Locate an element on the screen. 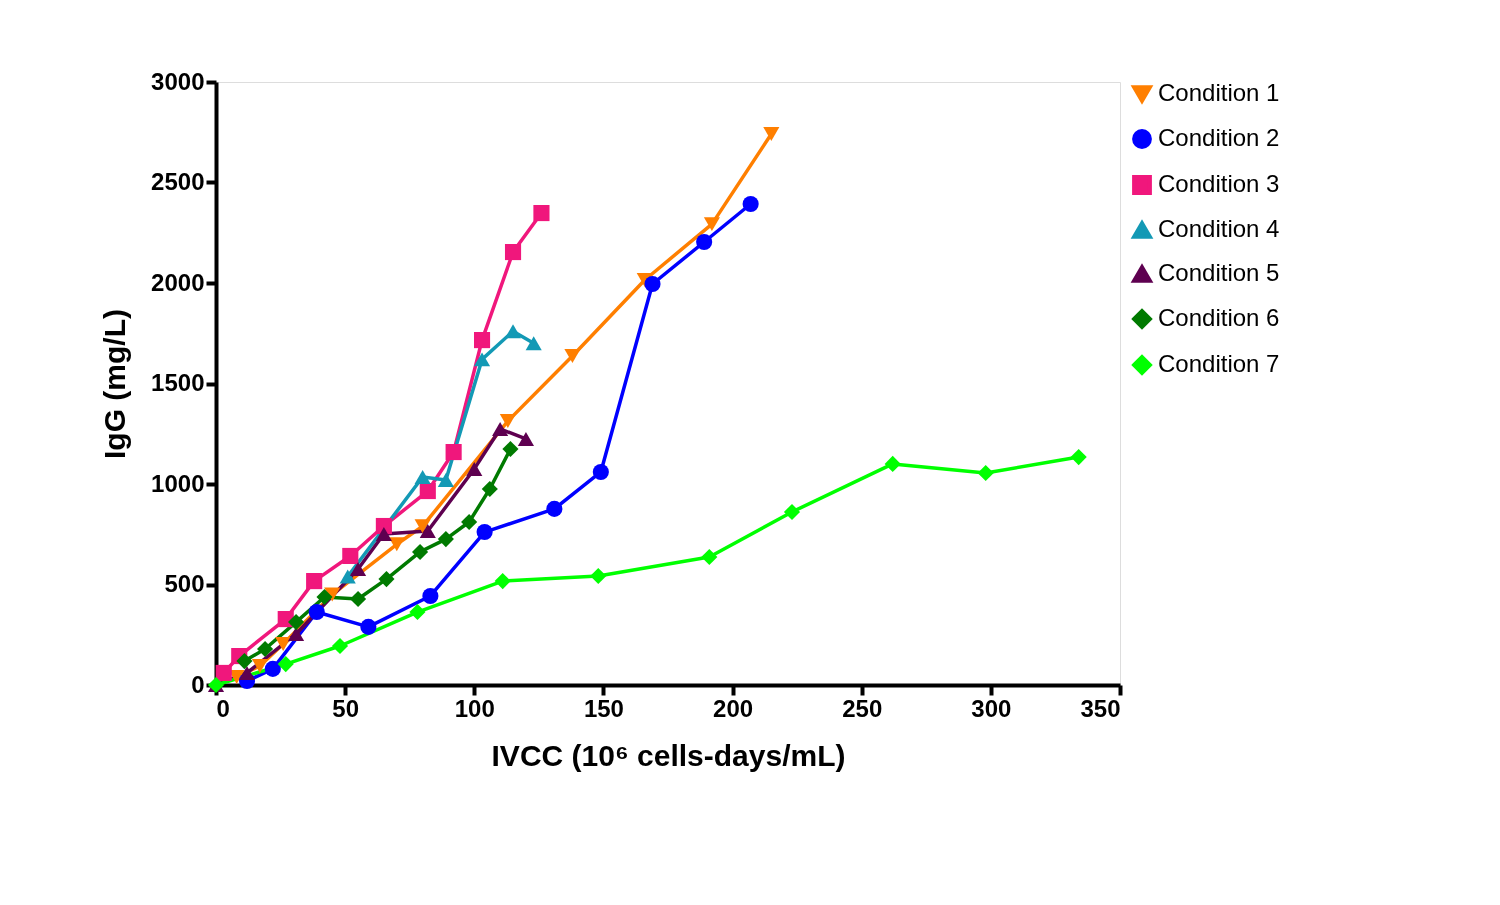 The image size is (1500, 905). legend-label: Condition 3 is located at coordinates (1219, 183).